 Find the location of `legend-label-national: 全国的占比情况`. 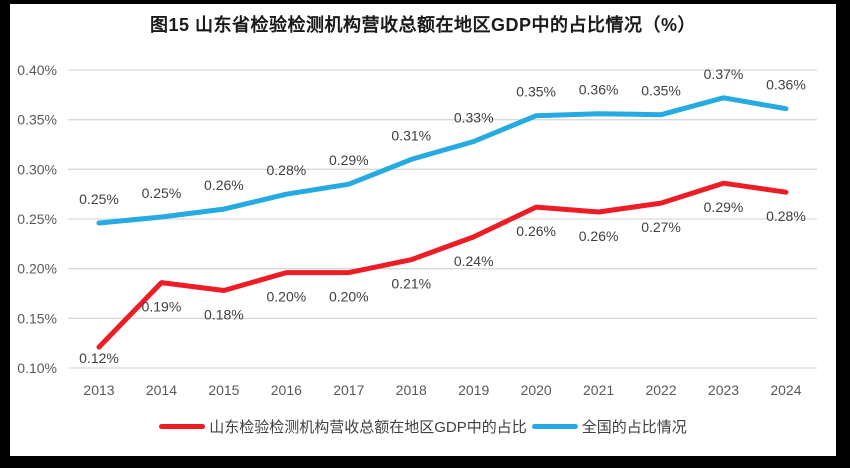

legend-label-national: 全国的占比情况 is located at coordinates (634, 427).